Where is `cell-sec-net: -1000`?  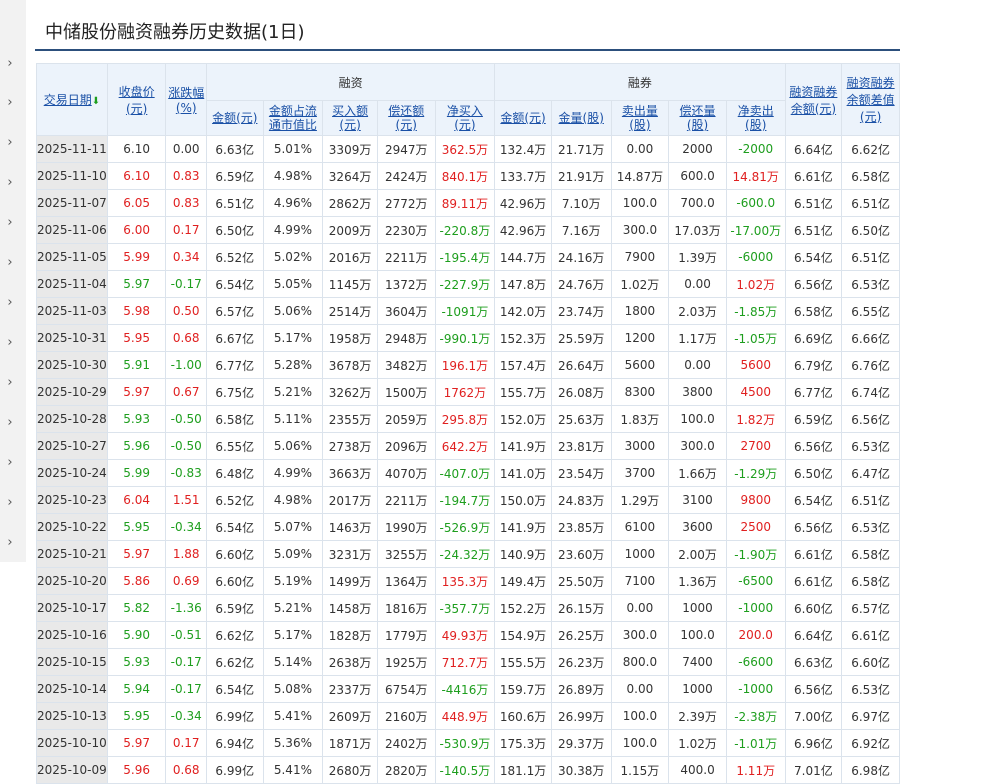 cell-sec-net: -1000 is located at coordinates (755, 689).